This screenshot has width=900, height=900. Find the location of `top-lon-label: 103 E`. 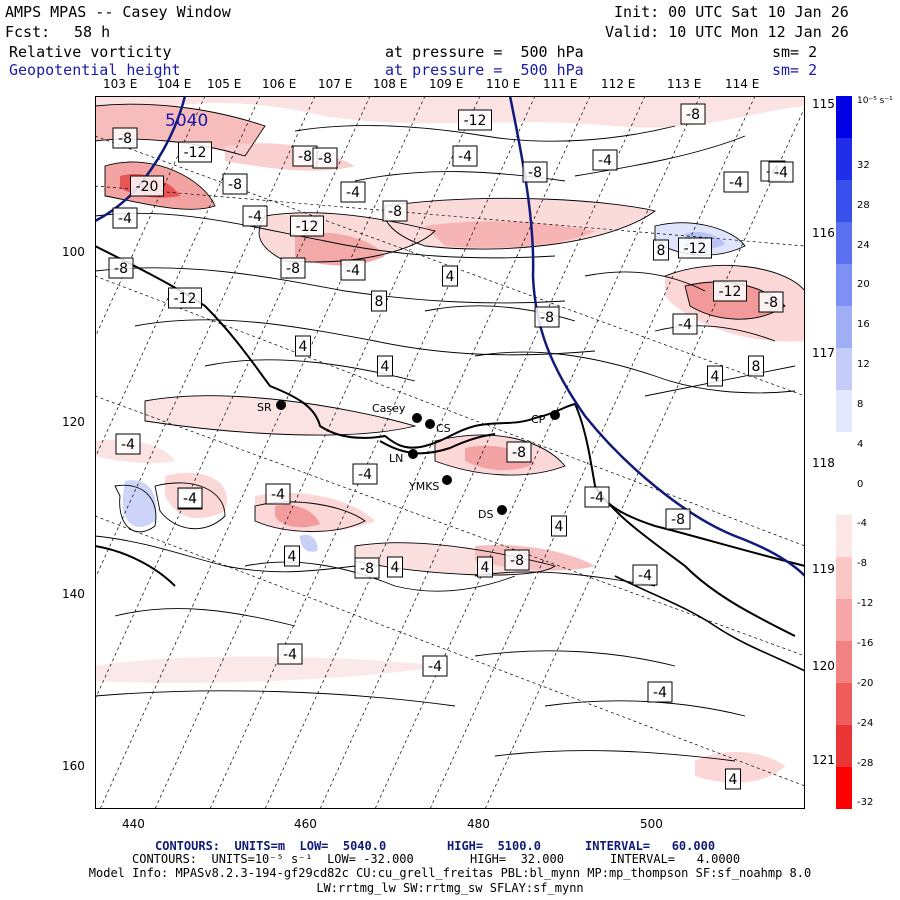

top-lon-label: 103 E is located at coordinates (120, 84).